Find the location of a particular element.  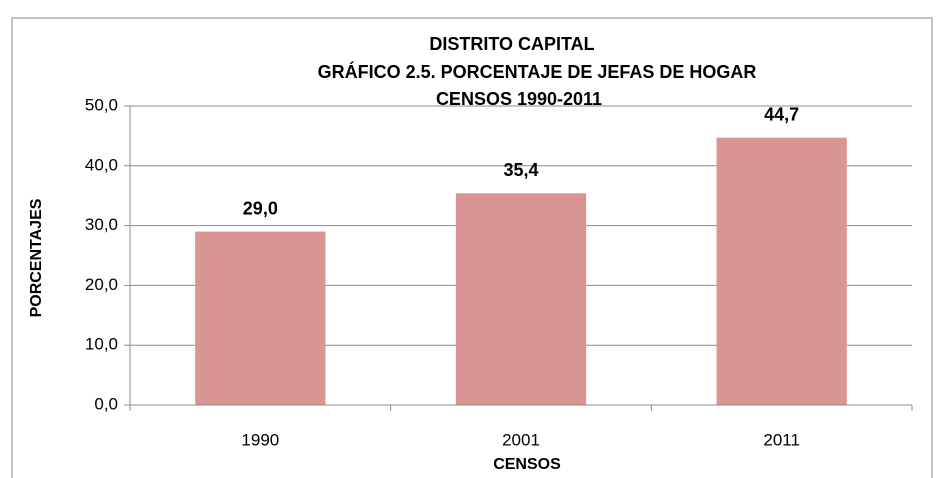

y-tick-label: 0,0 is located at coordinates (106, 403).